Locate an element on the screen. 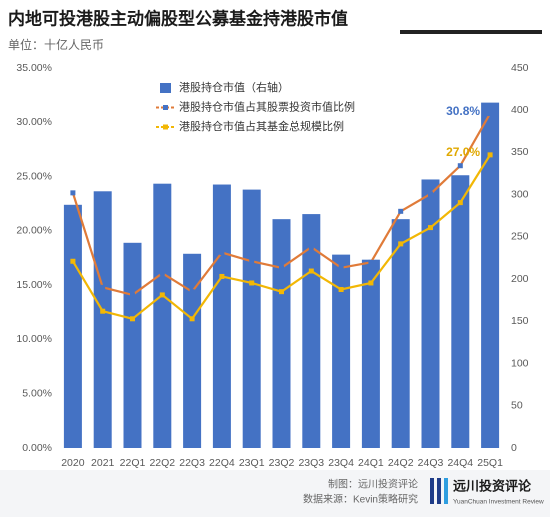 This screenshot has height=517, width=550. chart-subtitle: 单位：十亿人民币 is located at coordinates (56, 44).